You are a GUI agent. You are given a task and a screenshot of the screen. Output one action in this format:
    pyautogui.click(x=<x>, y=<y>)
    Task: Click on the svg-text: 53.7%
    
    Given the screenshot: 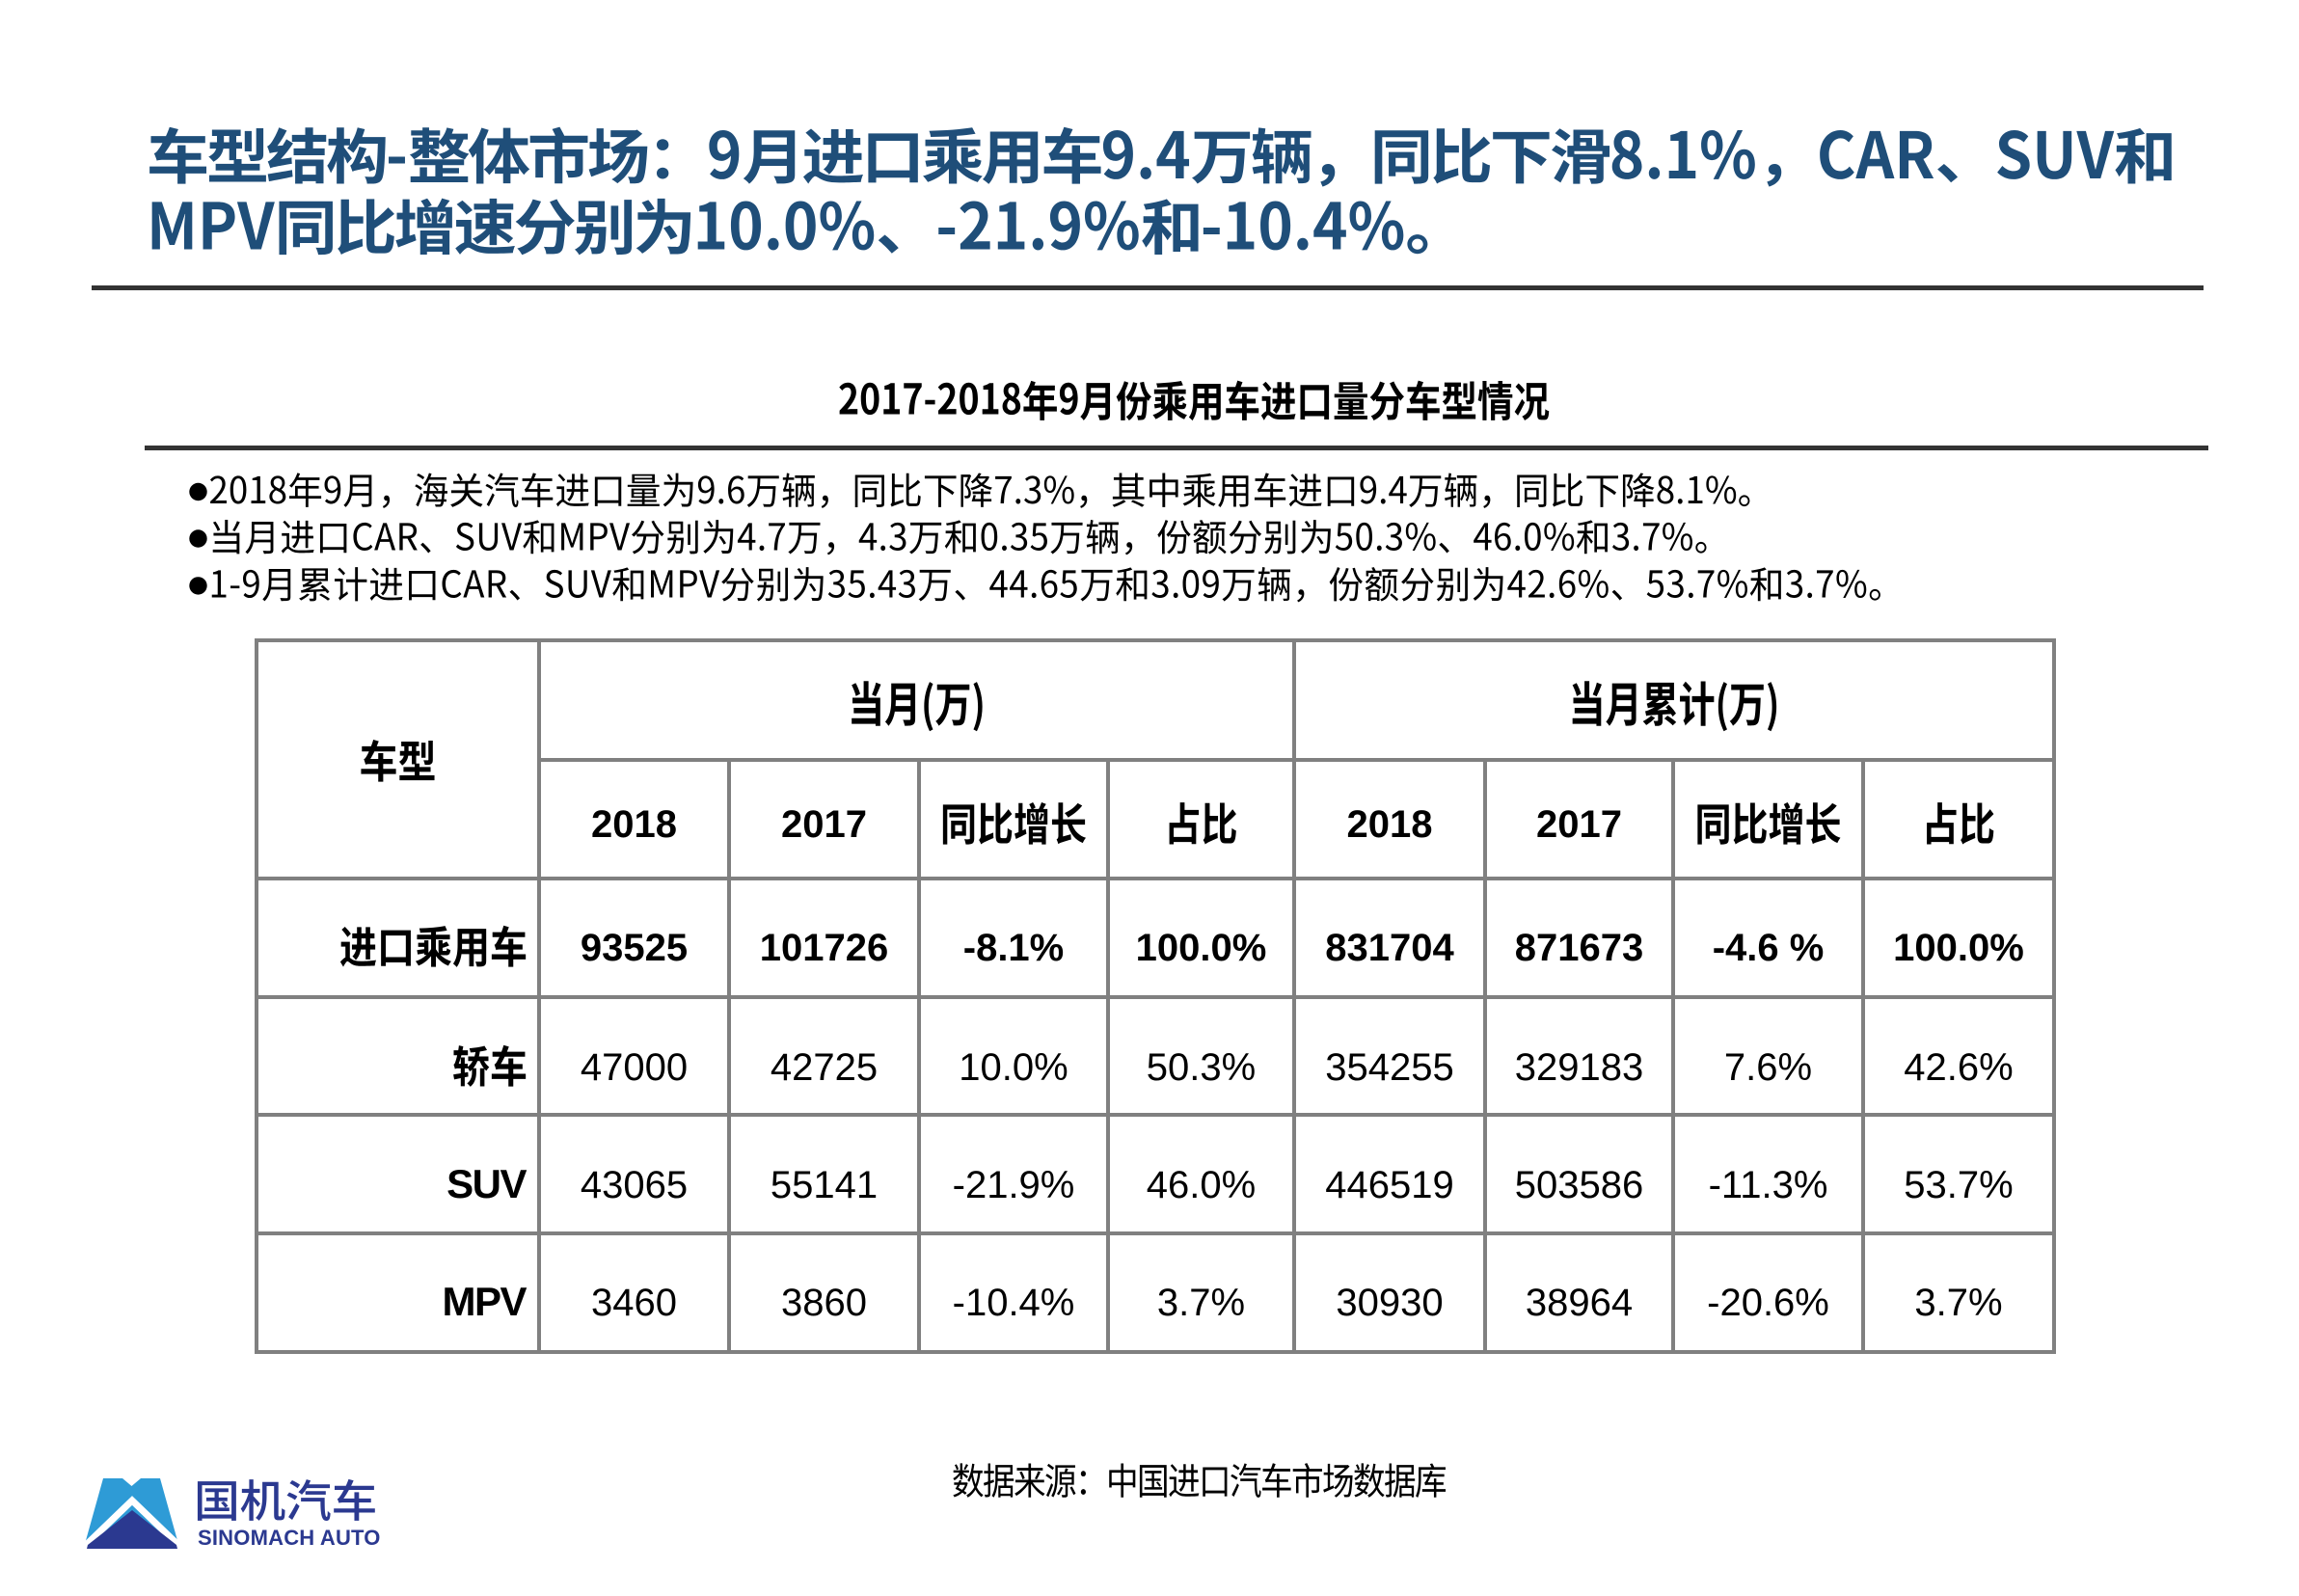 What is the action you would take?
    pyautogui.click(x=1958, y=1185)
    